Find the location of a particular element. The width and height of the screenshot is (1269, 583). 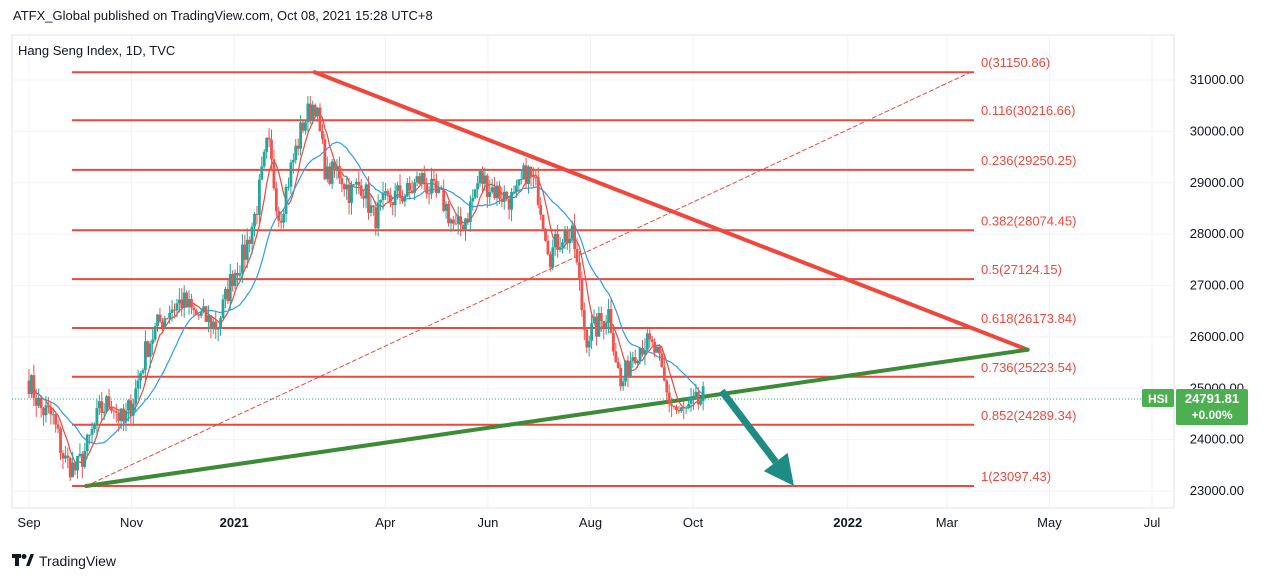

projection-arrow is located at coordinates (756, 437).